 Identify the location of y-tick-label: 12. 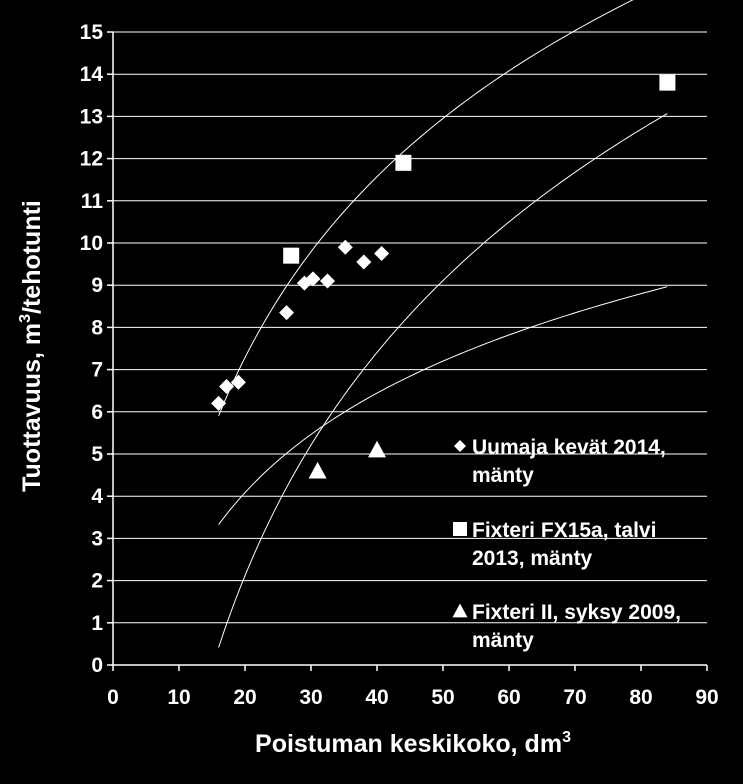
(91, 159).